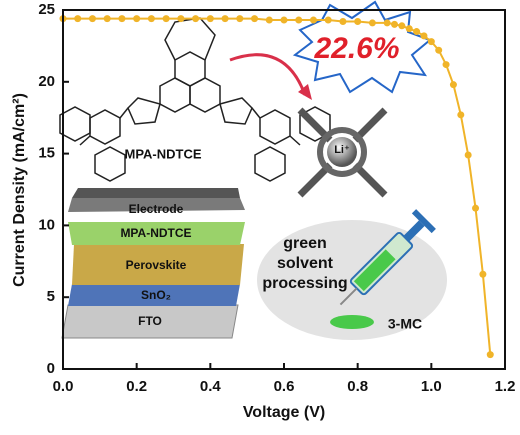  I want to click on ion: Li⁺, so click(342, 150).